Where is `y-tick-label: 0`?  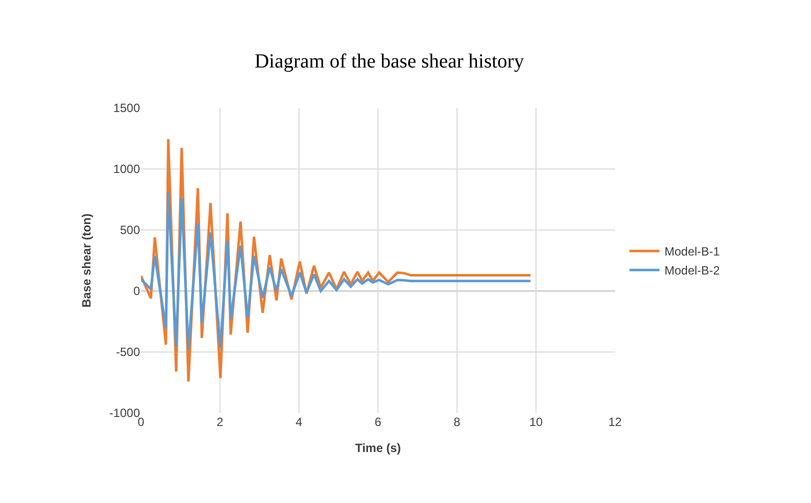 y-tick-label: 0 is located at coordinates (136, 291).